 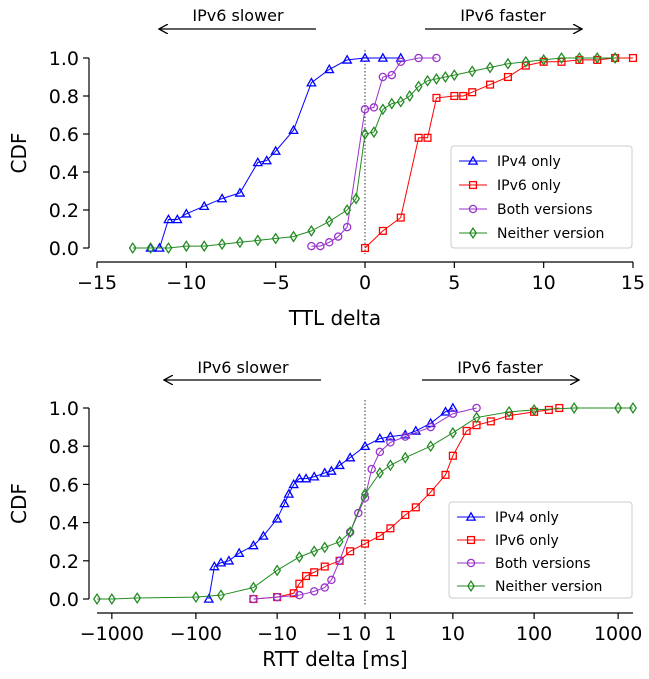 What do you see at coordinates (277, 634) in the screenshot?
I see `x-tick-label: −10` at bounding box center [277, 634].